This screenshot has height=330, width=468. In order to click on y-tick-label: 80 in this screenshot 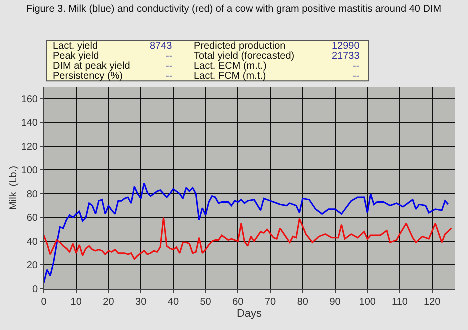, I will do `click(32, 194)`.